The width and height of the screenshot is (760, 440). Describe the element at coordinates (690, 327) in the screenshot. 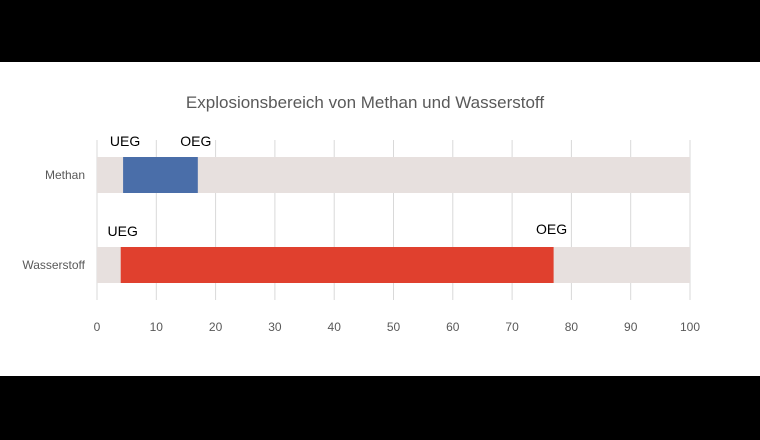

I see `x-tick-label: 100` at that location.